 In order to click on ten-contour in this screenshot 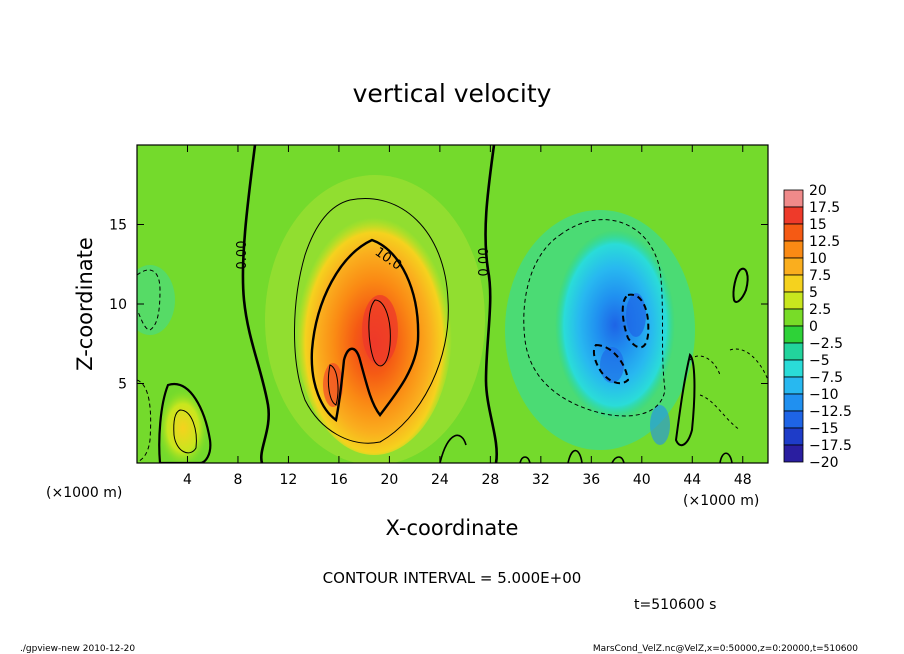, I will do `click(365, 330)`.